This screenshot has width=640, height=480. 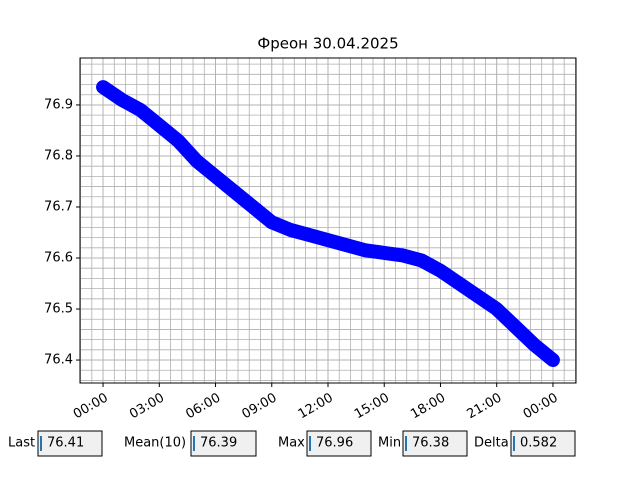 What do you see at coordinates (58, 309) in the screenshot?
I see `y-tick-label: 76.5` at bounding box center [58, 309].